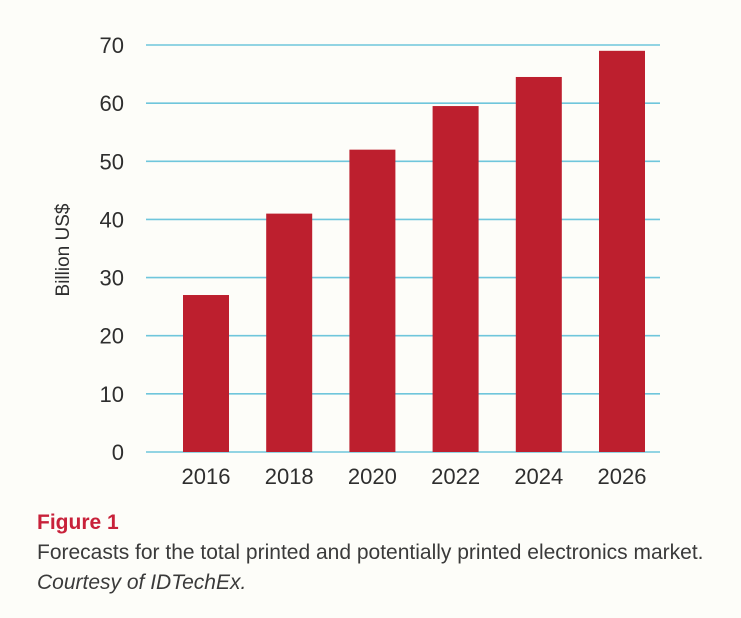 This screenshot has height=618, width=741. I want to click on bar-2022, so click(455, 279).